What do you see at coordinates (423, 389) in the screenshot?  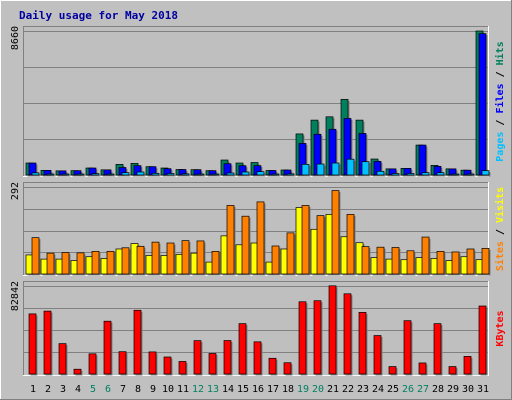 I see `day-label-27: 27` at bounding box center [423, 389].